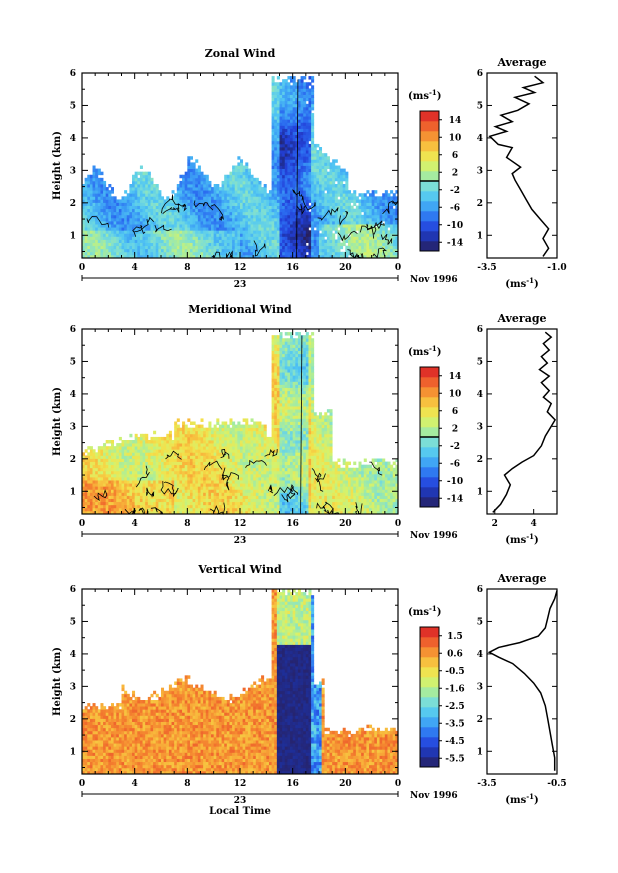  What do you see at coordinates (480, 139) in the screenshot?
I see `average-y-tick-label: 4` at bounding box center [480, 139].